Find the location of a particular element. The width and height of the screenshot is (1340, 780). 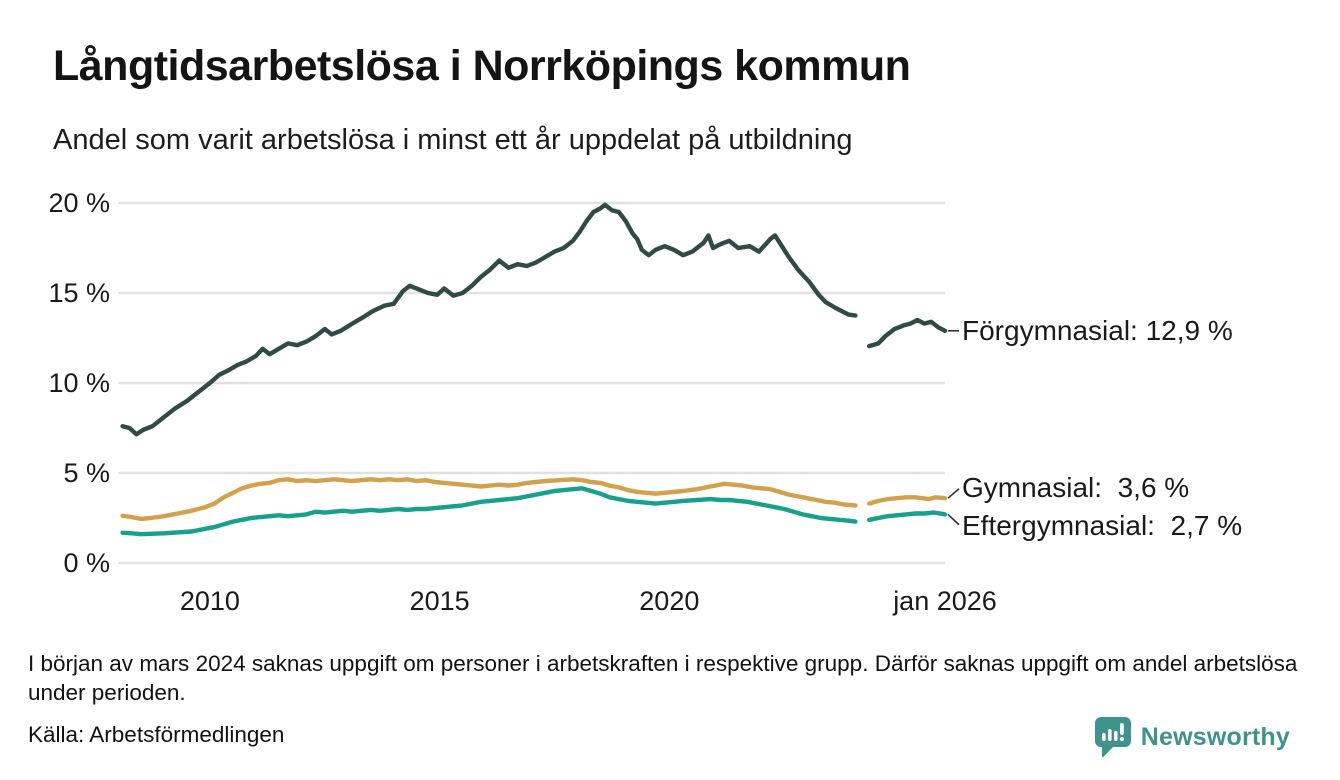

x-axis-tick: jan 2026 is located at coordinates (945, 601).